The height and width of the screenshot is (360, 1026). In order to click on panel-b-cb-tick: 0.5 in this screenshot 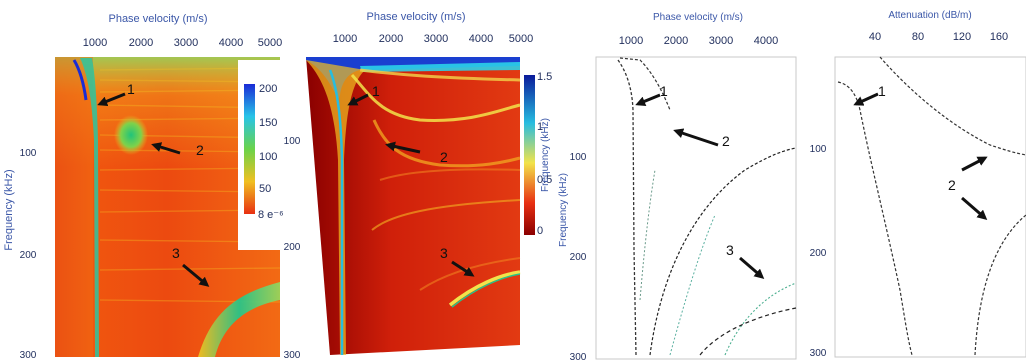, I will do `click(544, 180)`.